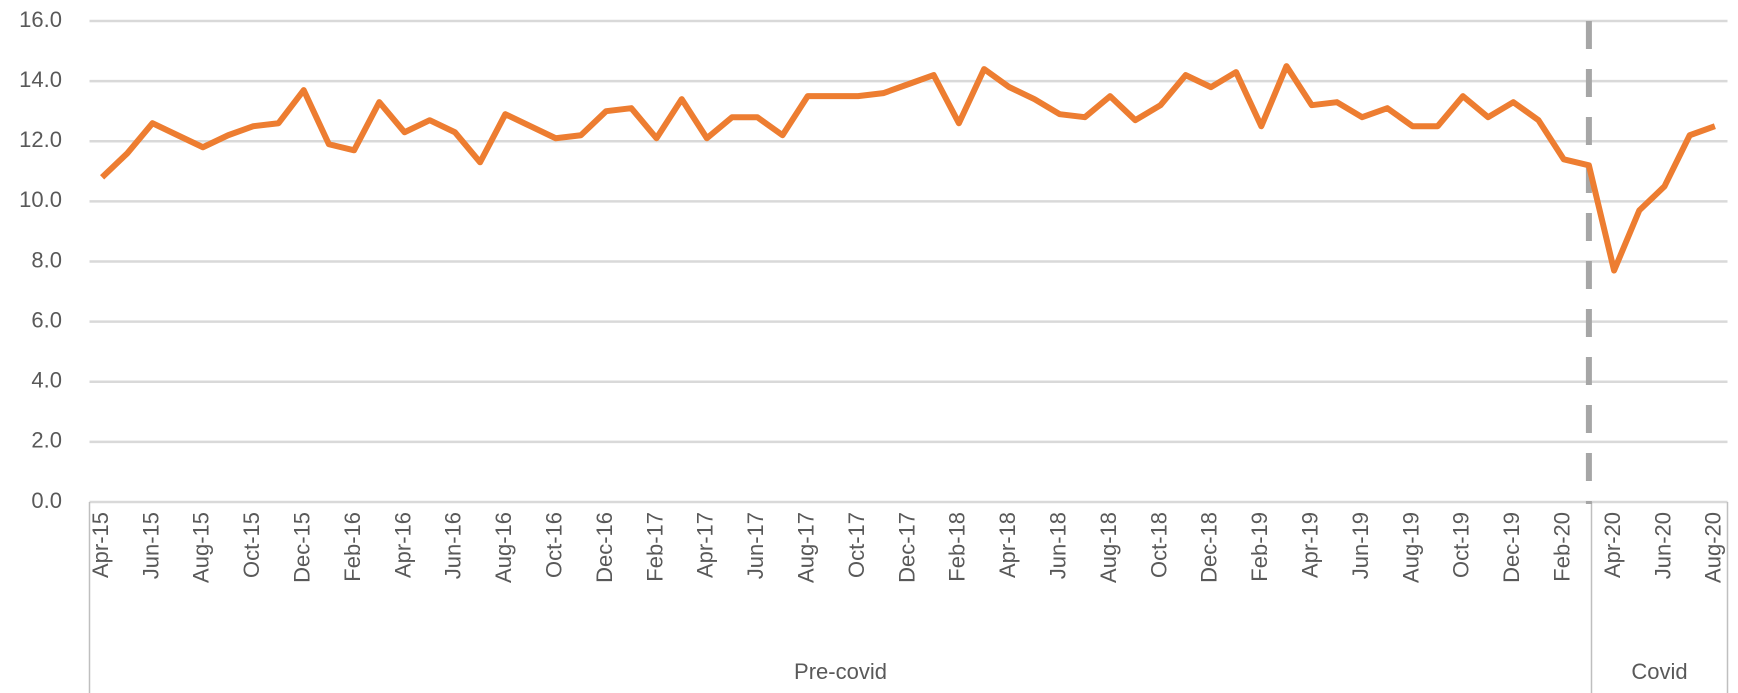 Image resolution: width=1738 pixels, height=693 pixels. Describe the element at coordinates (251, 545) in the screenshot. I see `x-tick-label: Oct-15` at that location.